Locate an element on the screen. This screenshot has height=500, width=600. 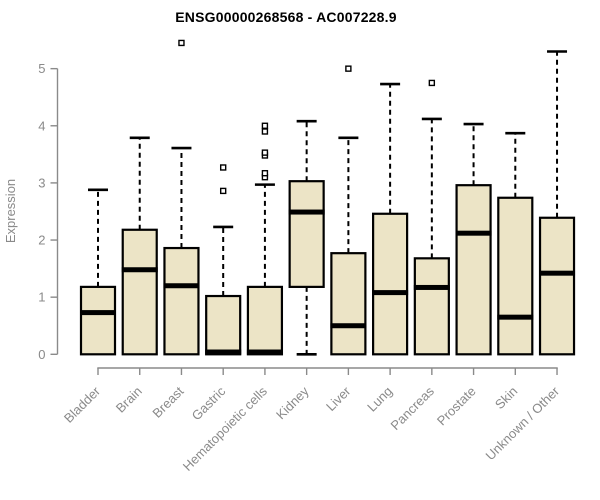
x-category-label: Kidney is located at coordinates (292, 402).